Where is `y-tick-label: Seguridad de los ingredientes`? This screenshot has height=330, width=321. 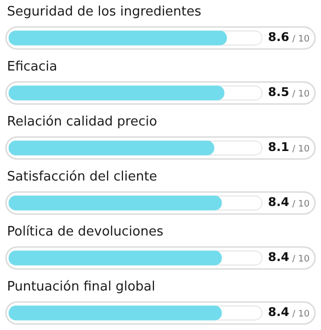 y-tick-label: Seguridad de los ingredientes is located at coordinates (104, 12).